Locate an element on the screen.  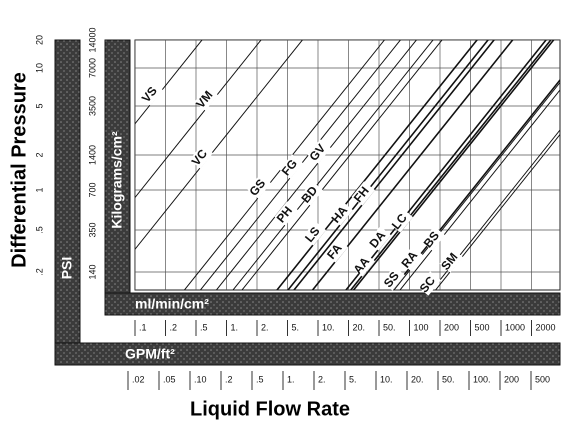
psi-tick: .5 is located at coordinates (39, 230).